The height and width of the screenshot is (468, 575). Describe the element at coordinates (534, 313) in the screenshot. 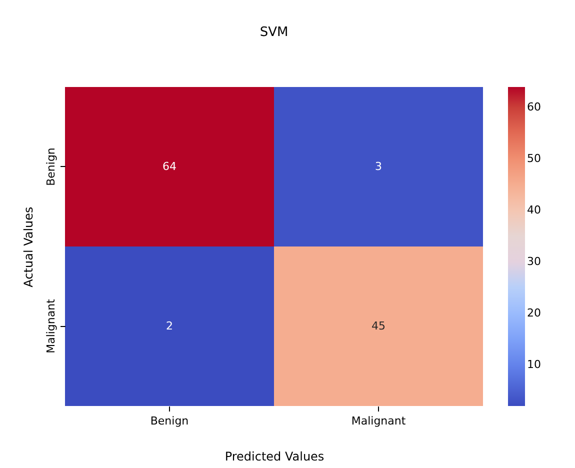

I see `color-bar-label: 20` at that location.